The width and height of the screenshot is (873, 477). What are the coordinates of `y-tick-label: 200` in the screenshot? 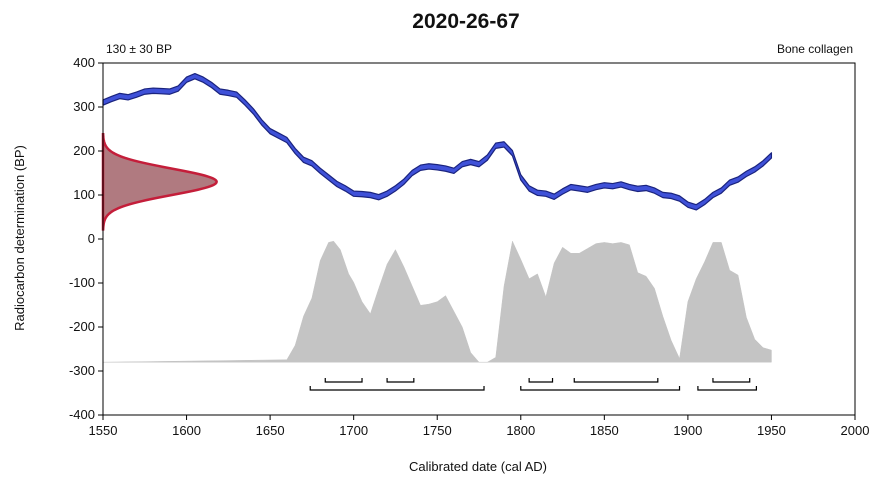 It's located at (84, 150).